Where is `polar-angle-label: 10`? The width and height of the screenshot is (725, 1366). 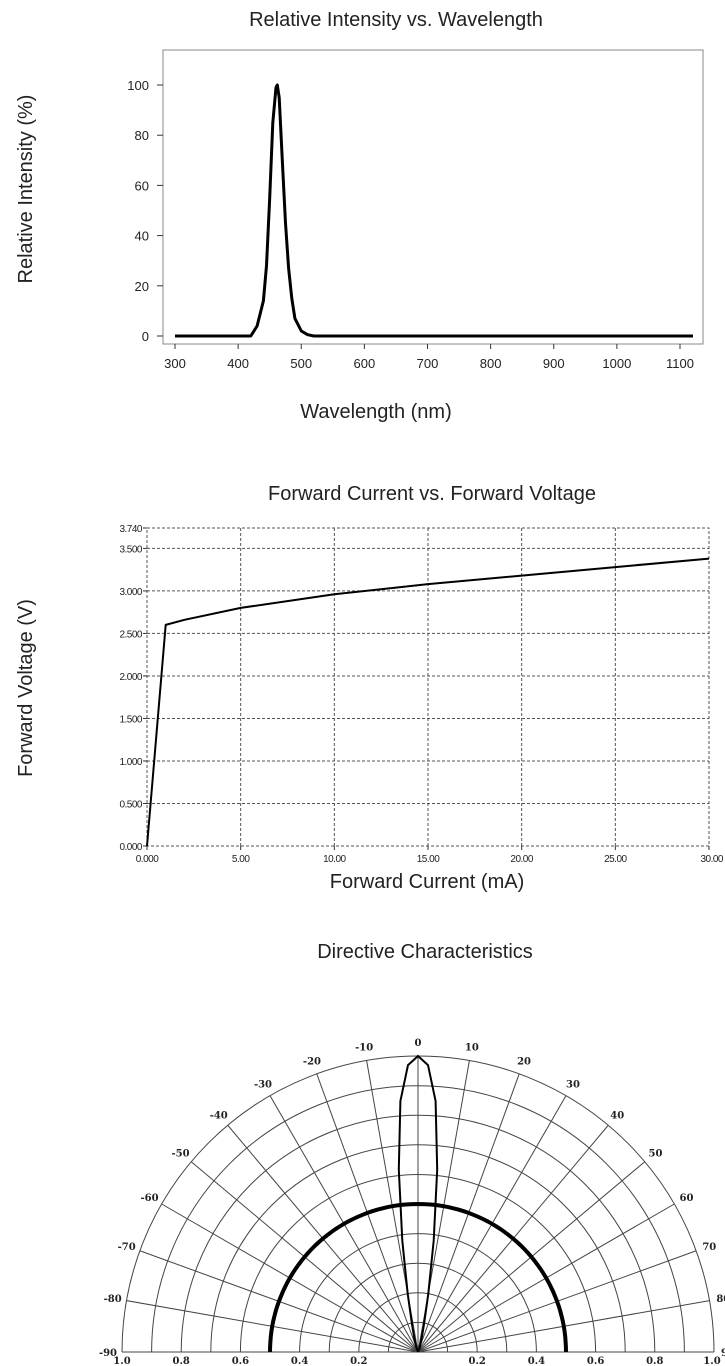
polar-angle-label: 10 is located at coordinates (472, 1048).